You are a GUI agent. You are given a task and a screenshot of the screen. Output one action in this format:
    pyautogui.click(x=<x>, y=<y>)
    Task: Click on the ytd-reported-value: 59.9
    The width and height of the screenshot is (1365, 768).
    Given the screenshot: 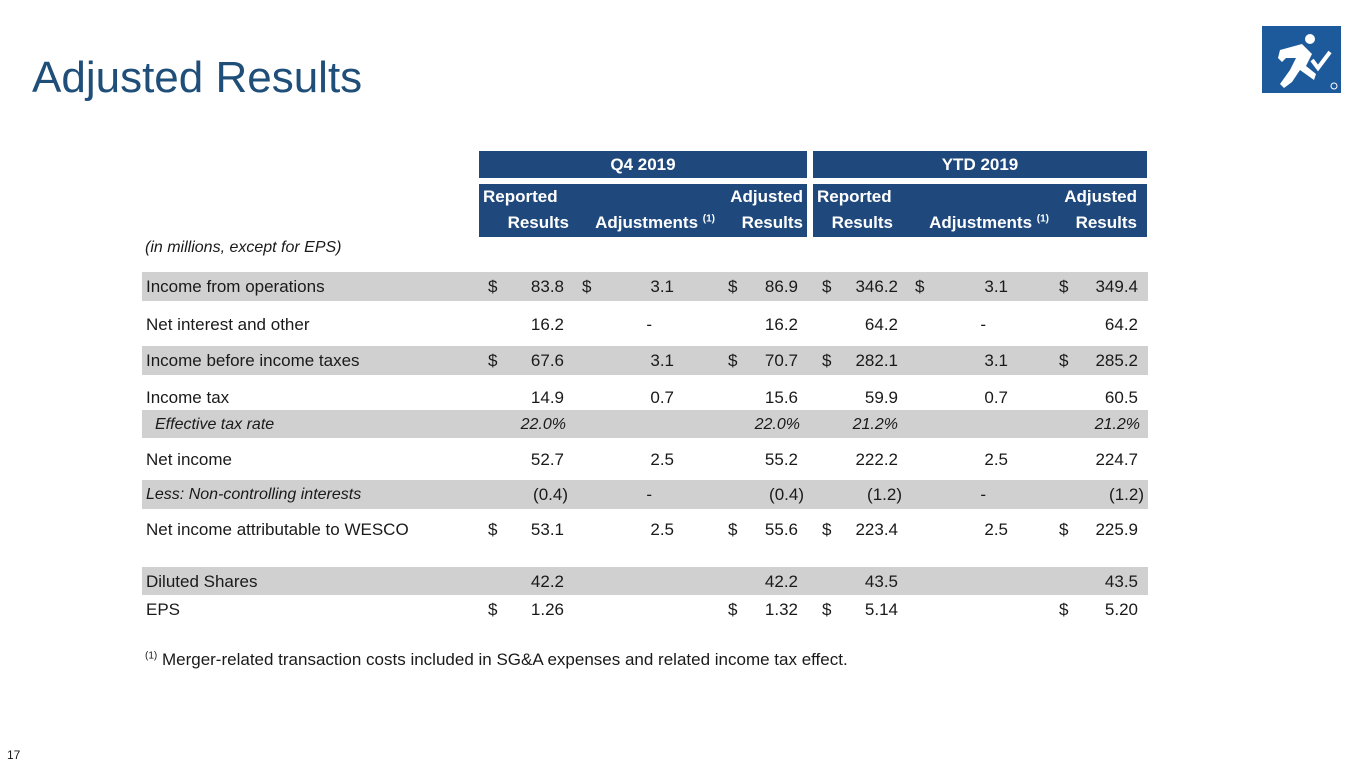 What is the action you would take?
    pyautogui.click(x=881, y=397)
    